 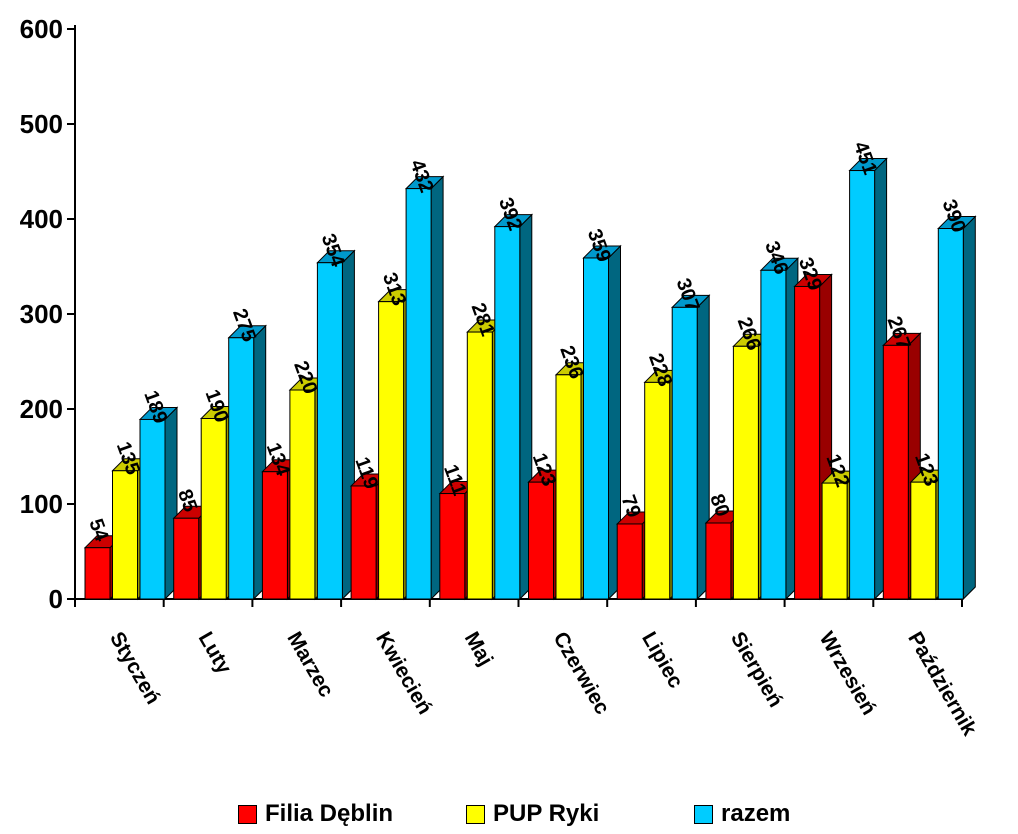 I want to click on bar-razem-sierpien, so click(x=779, y=429).